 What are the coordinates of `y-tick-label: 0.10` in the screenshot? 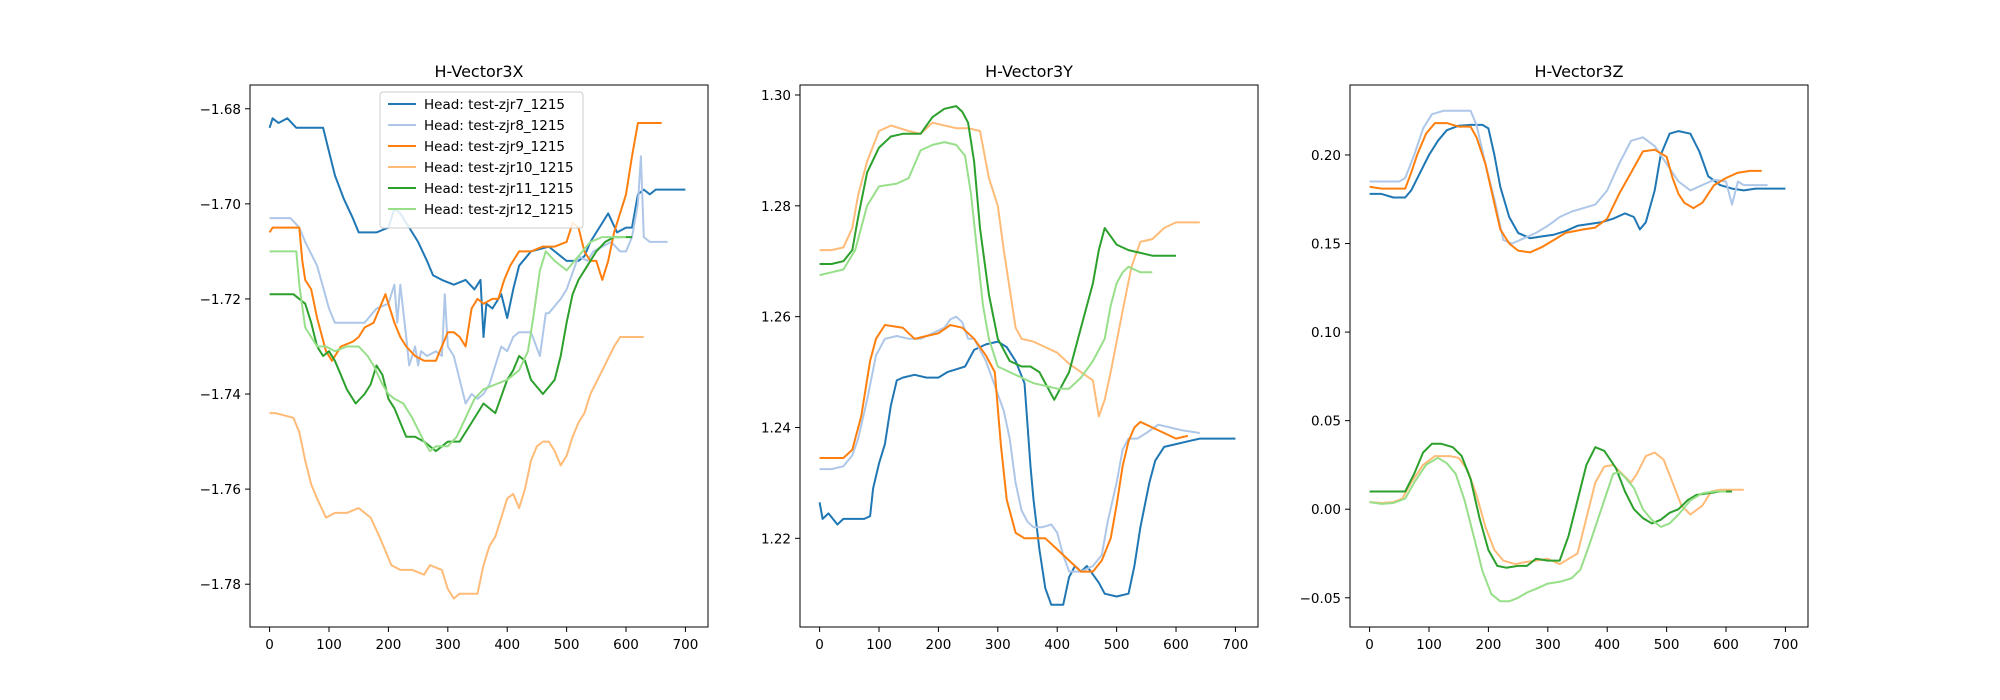 It's located at (1326, 333).